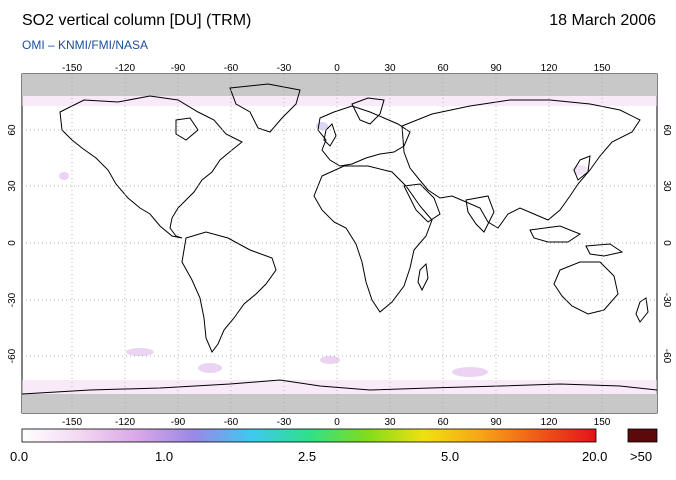 Image resolution: width=676 pixels, height=480 pixels. Describe the element at coordinates (549, 68) in the screenshot. I see `lon-tick-top: 120` at that location.